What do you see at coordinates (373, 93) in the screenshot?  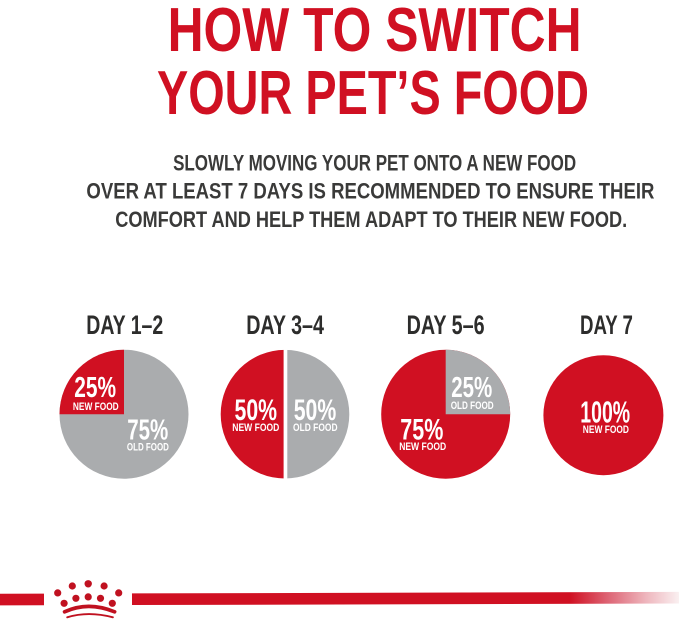 I see `svg-text: YOUR PET’S FOOD` at bounding box center [373, 93].